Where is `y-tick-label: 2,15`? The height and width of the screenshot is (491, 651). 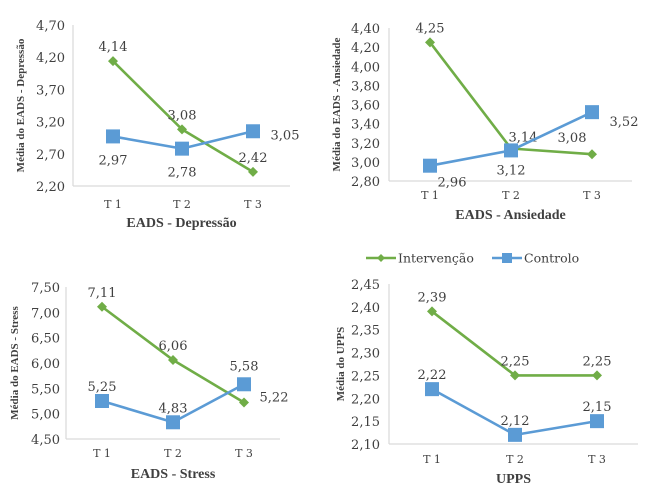
y-tick-label: 2,15 is located at coordinates (365, 422).